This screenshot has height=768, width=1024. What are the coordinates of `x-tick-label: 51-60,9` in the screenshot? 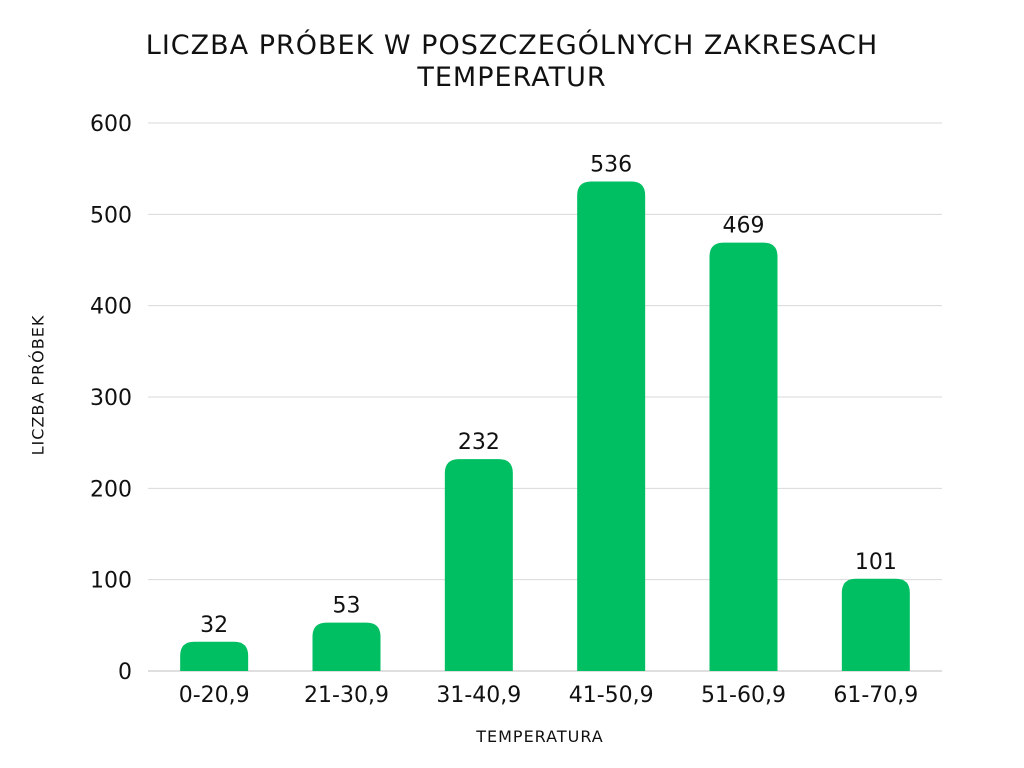 It's located at (743, 695).